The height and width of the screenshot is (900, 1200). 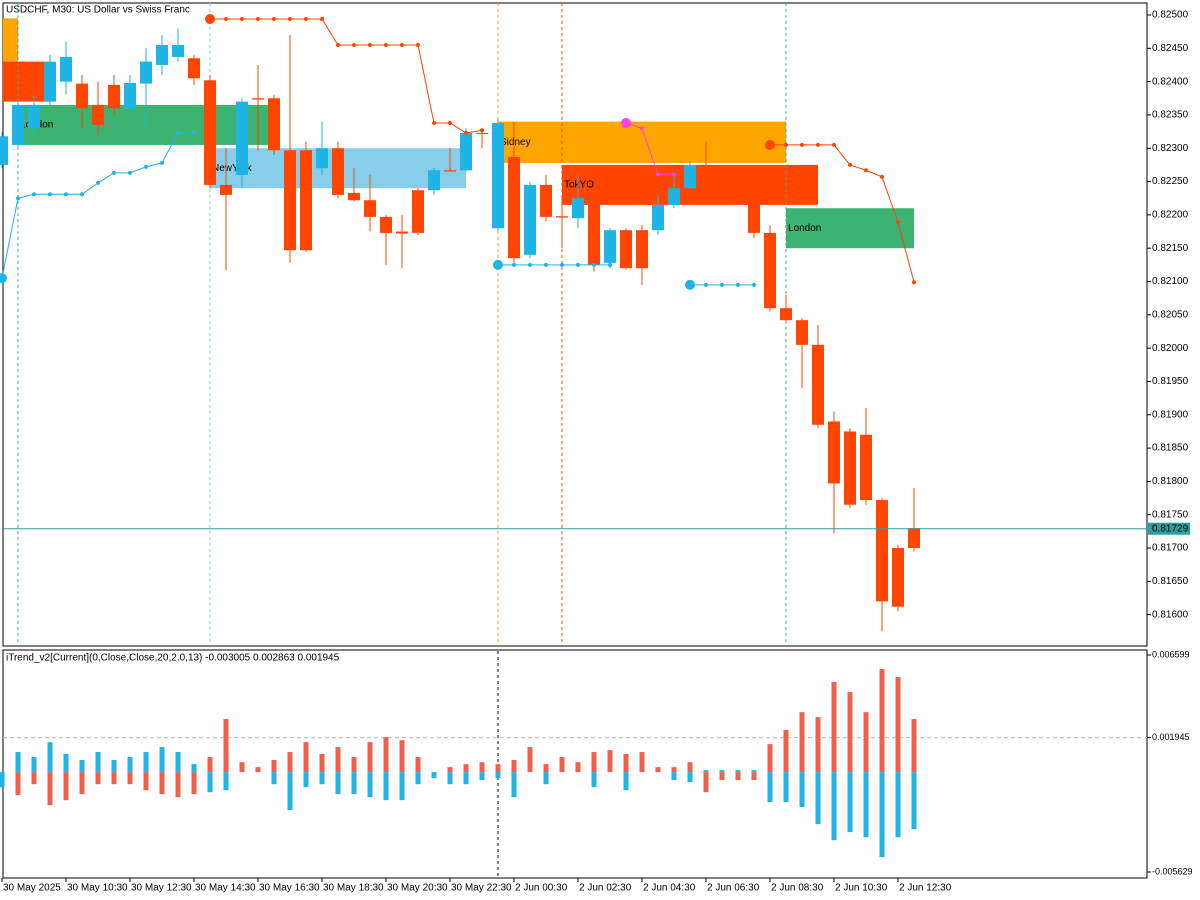 I want to click on y-tick-label: 0.82250, so click(x=1170, y=181).